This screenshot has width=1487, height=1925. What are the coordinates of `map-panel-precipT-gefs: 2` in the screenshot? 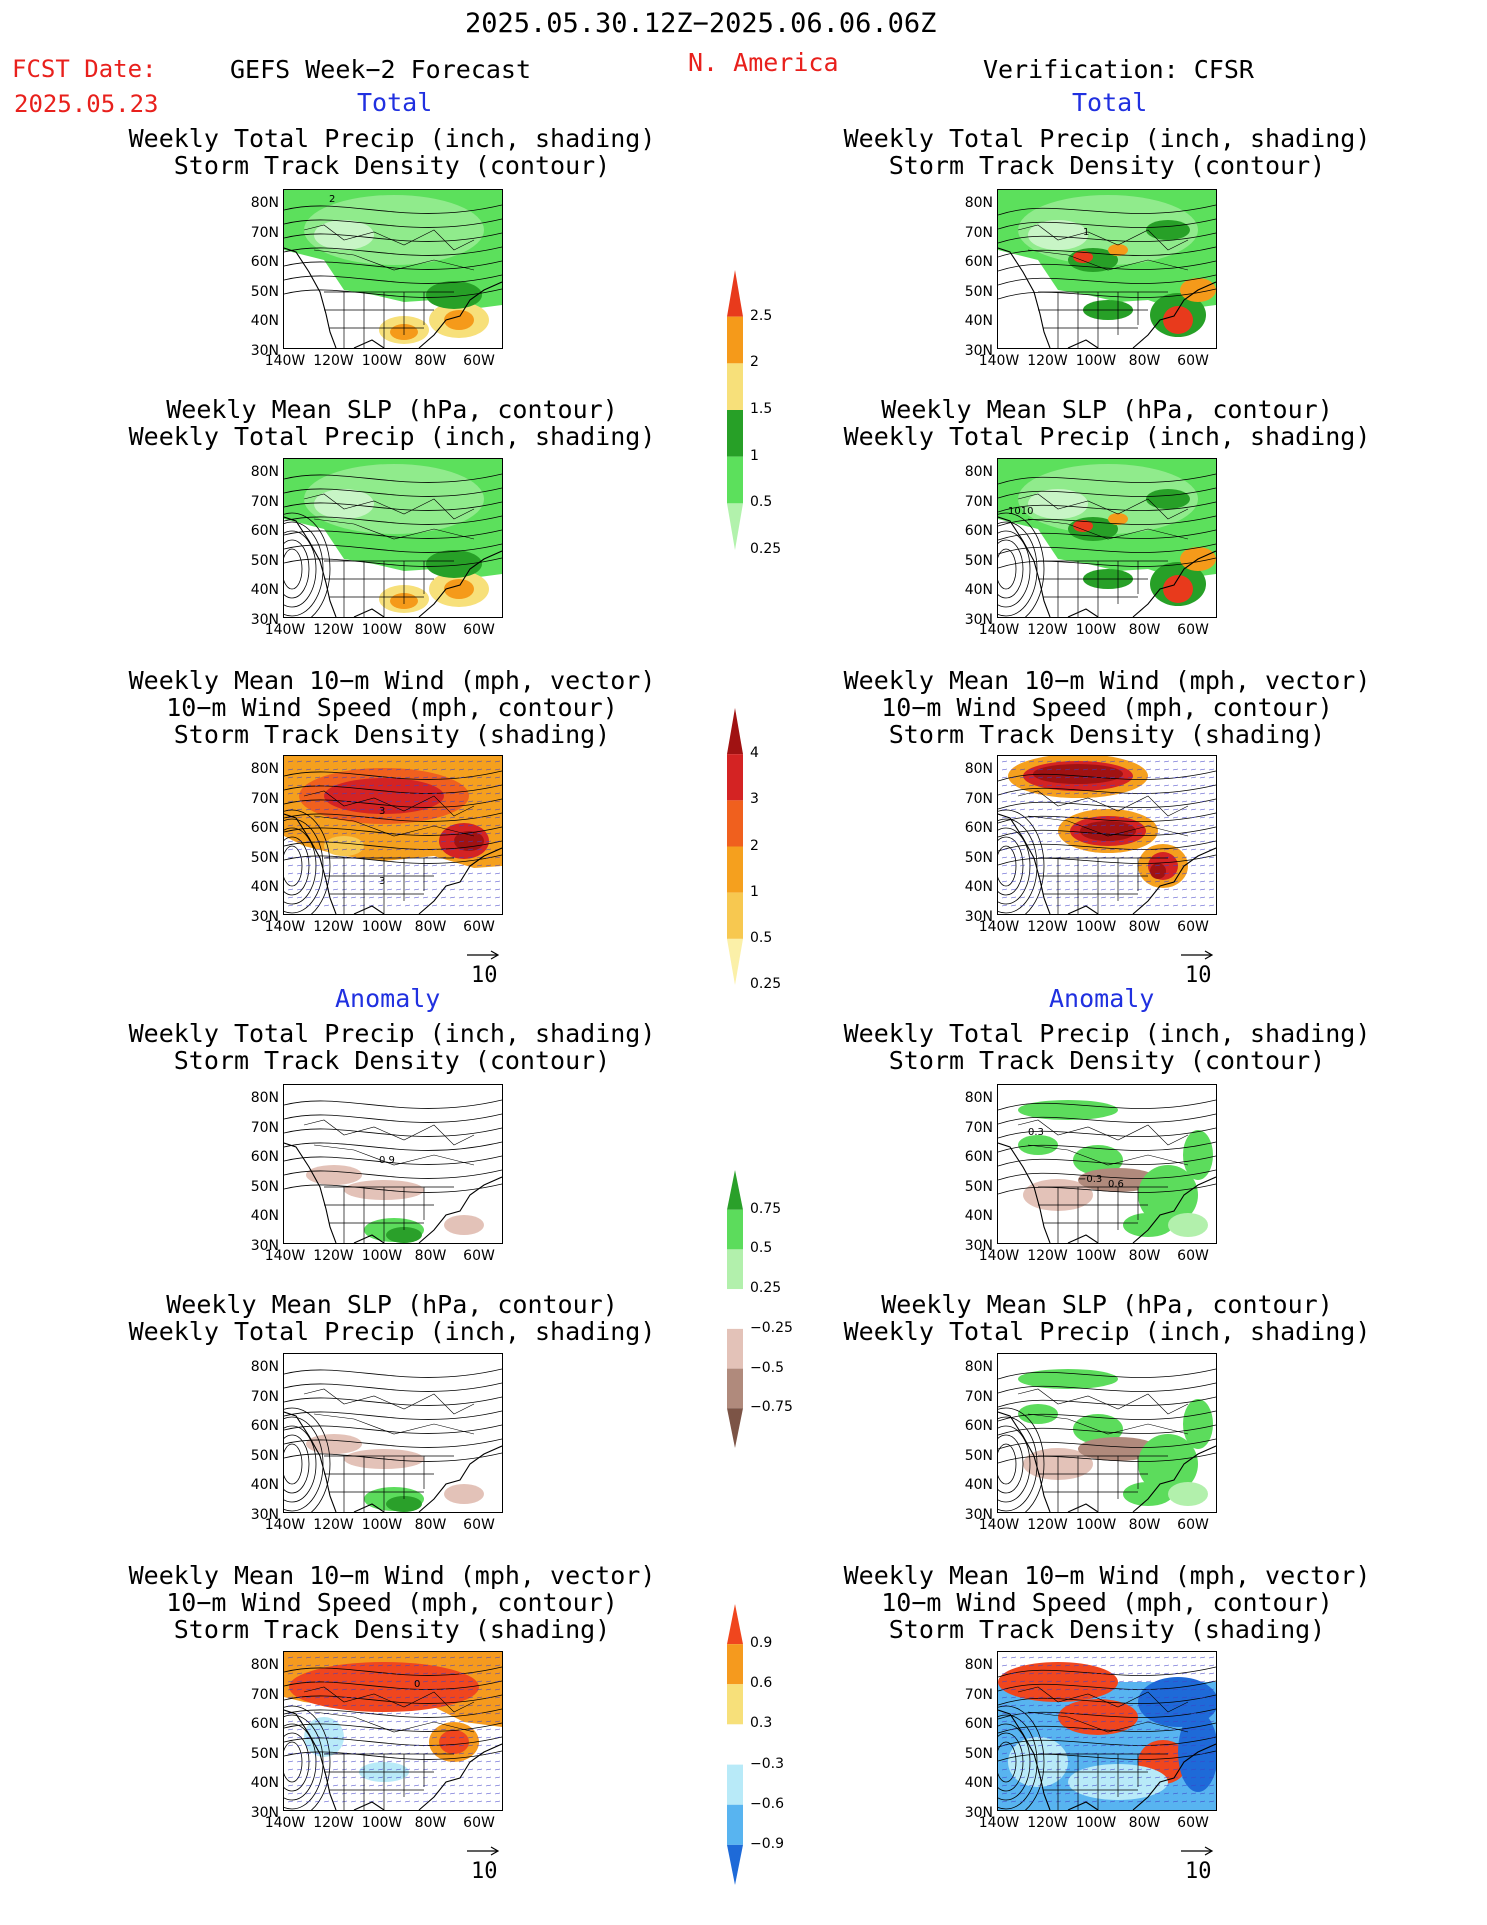 It's located at (393, 269).